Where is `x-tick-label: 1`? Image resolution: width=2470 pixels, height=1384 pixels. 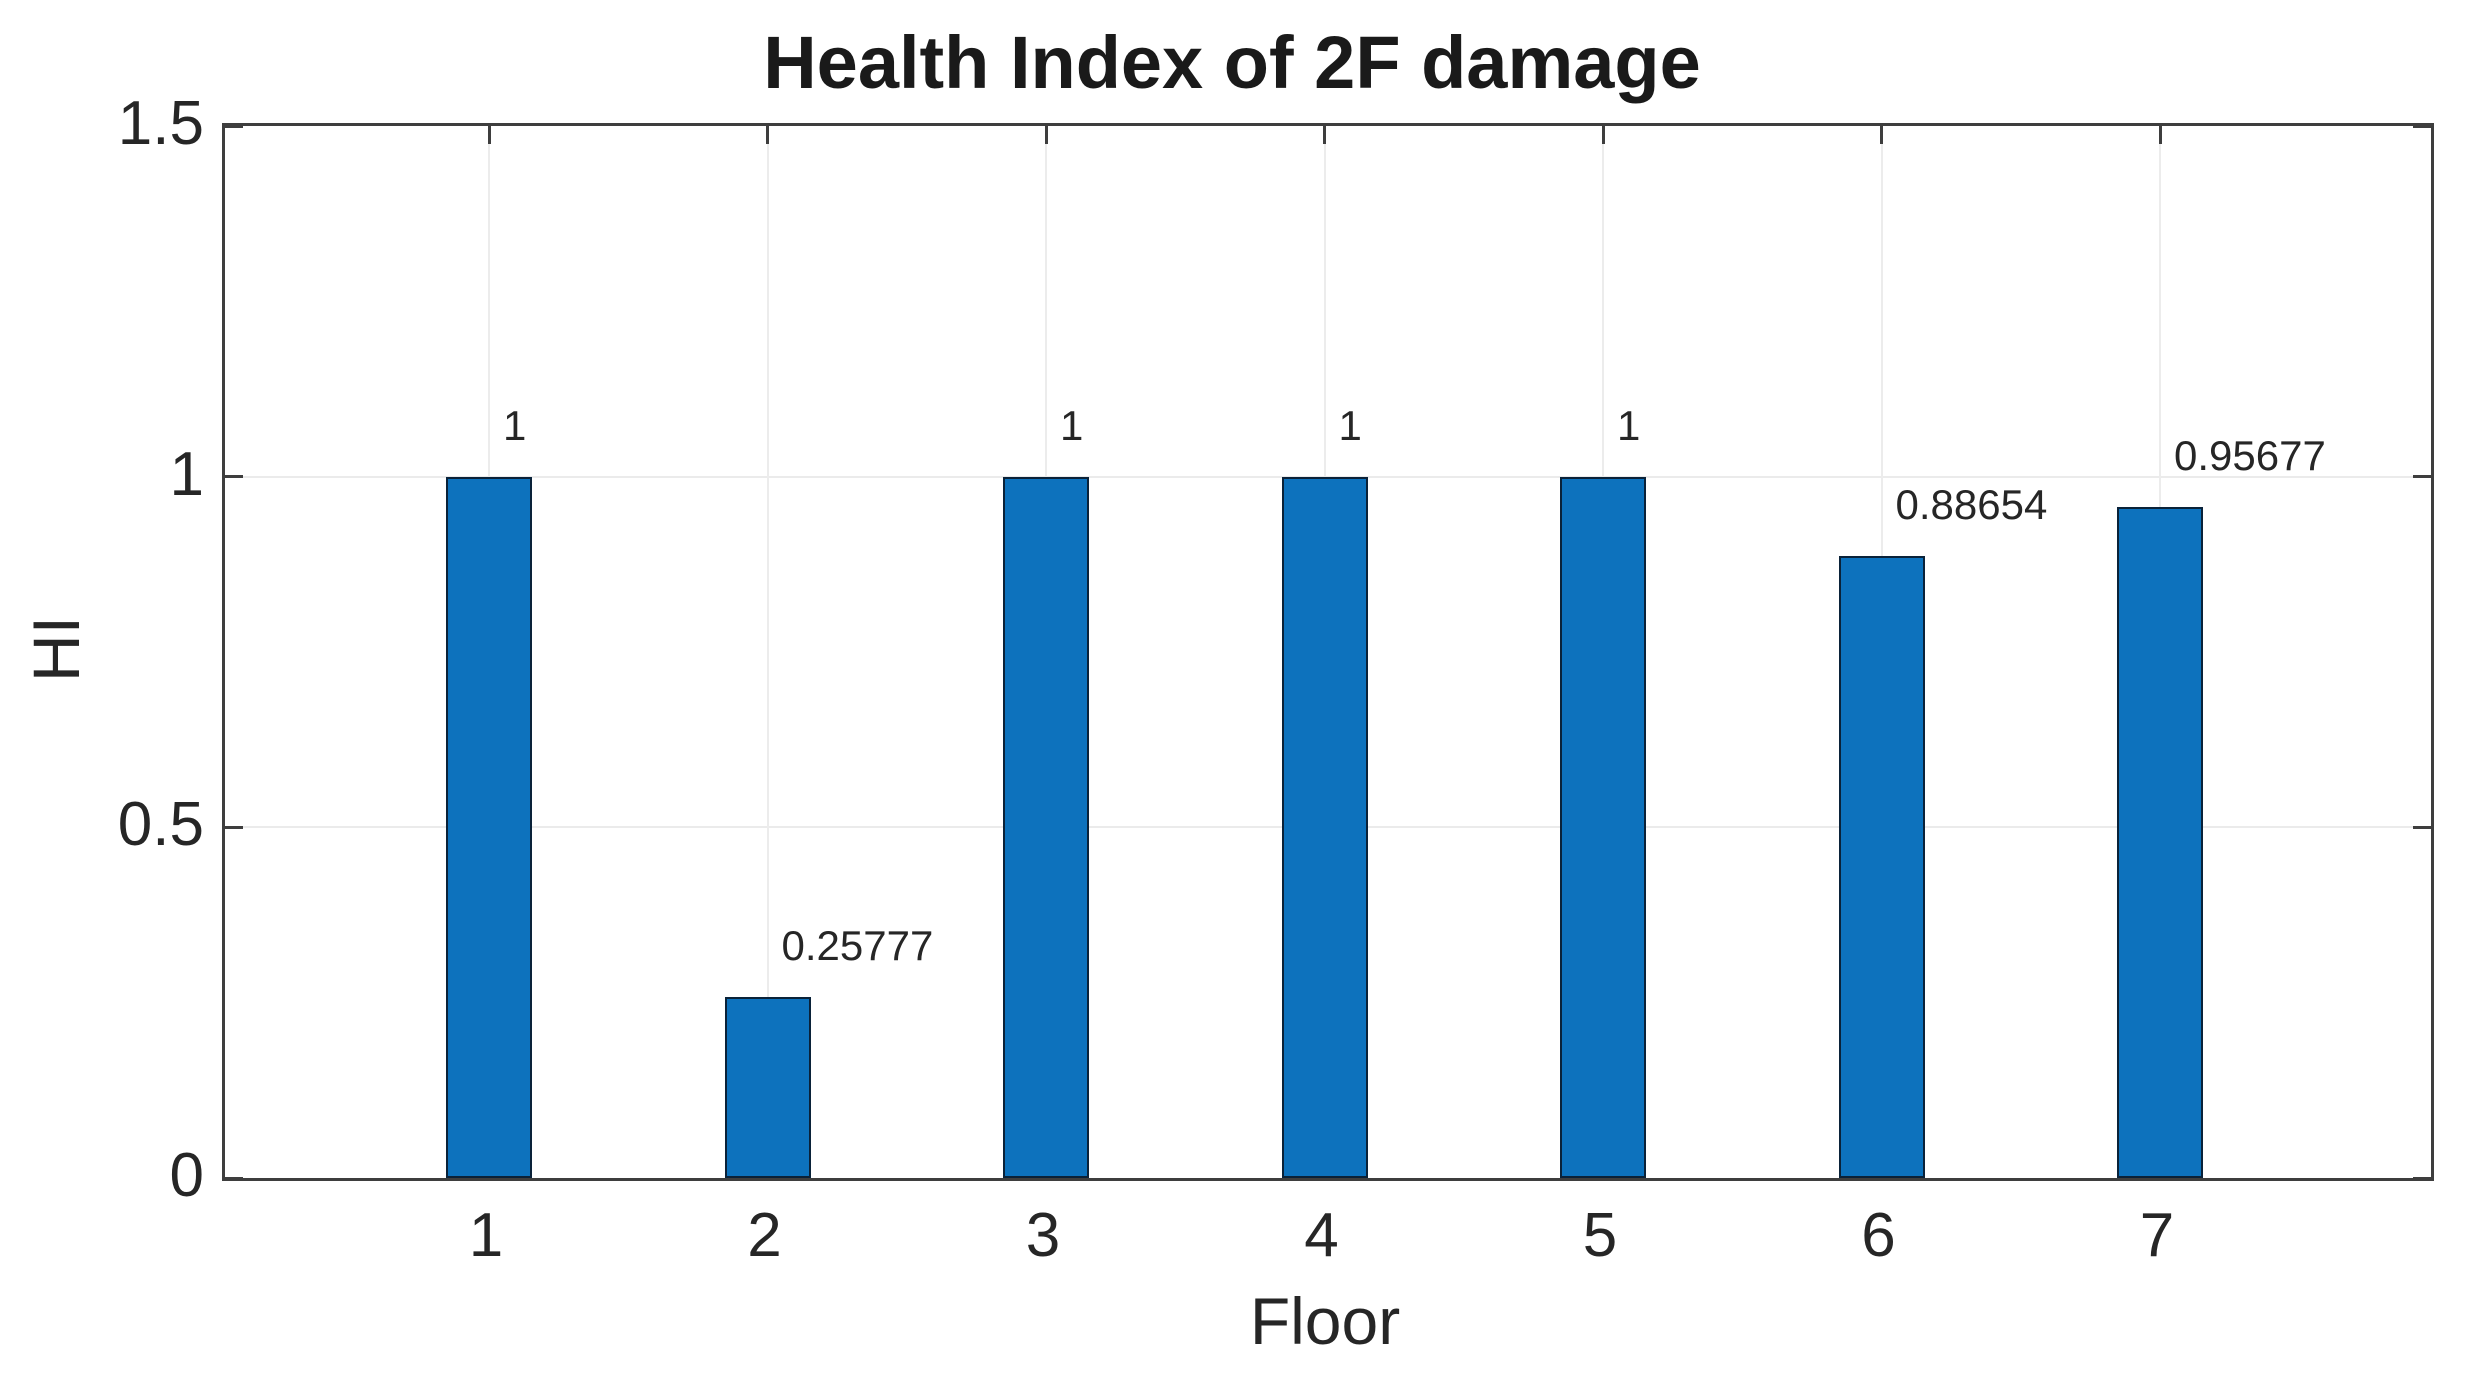 x-tick-label: 1 is located at coordinates (486, 1235).